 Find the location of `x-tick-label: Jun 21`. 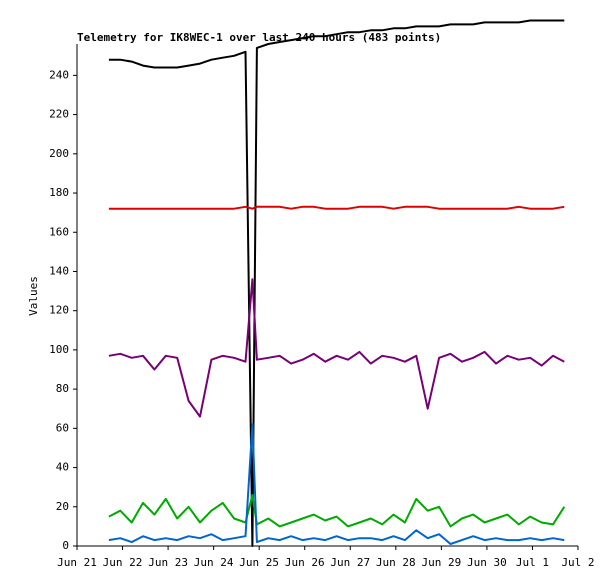

x-tick-label: Jun 21 is located at coordinates (77, 562).